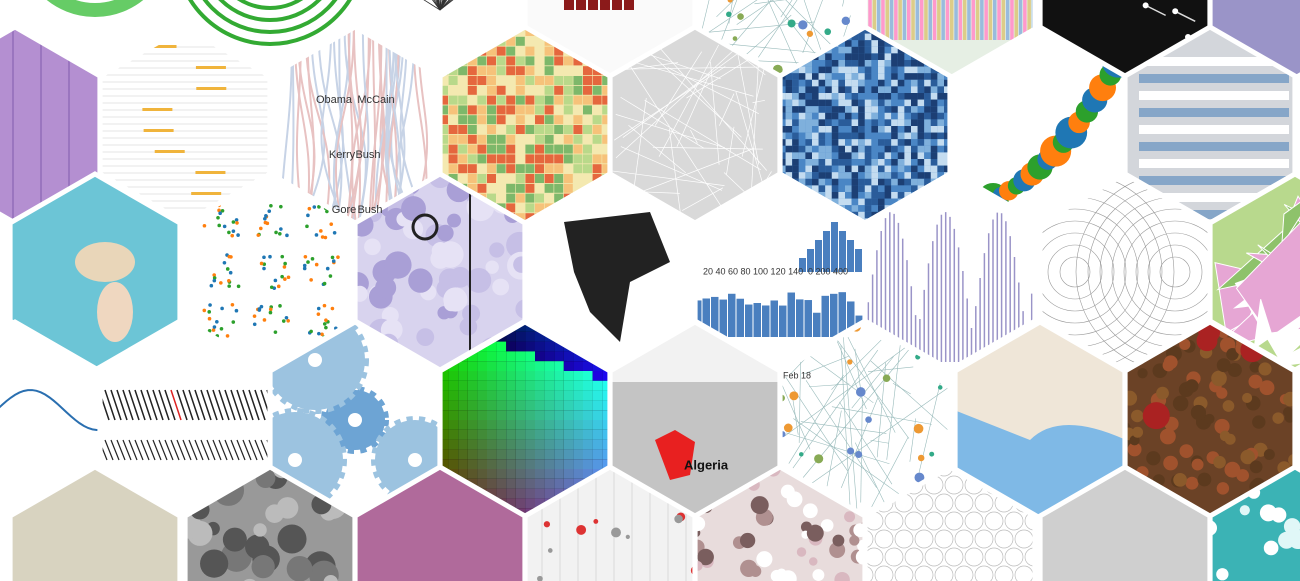 The height and width of the screenshot is (581, 1300). What do you see at coordinates (828, 271) in the screenshot?
I see `axis-label: 0 200 400` at bounding box center [828, 271].